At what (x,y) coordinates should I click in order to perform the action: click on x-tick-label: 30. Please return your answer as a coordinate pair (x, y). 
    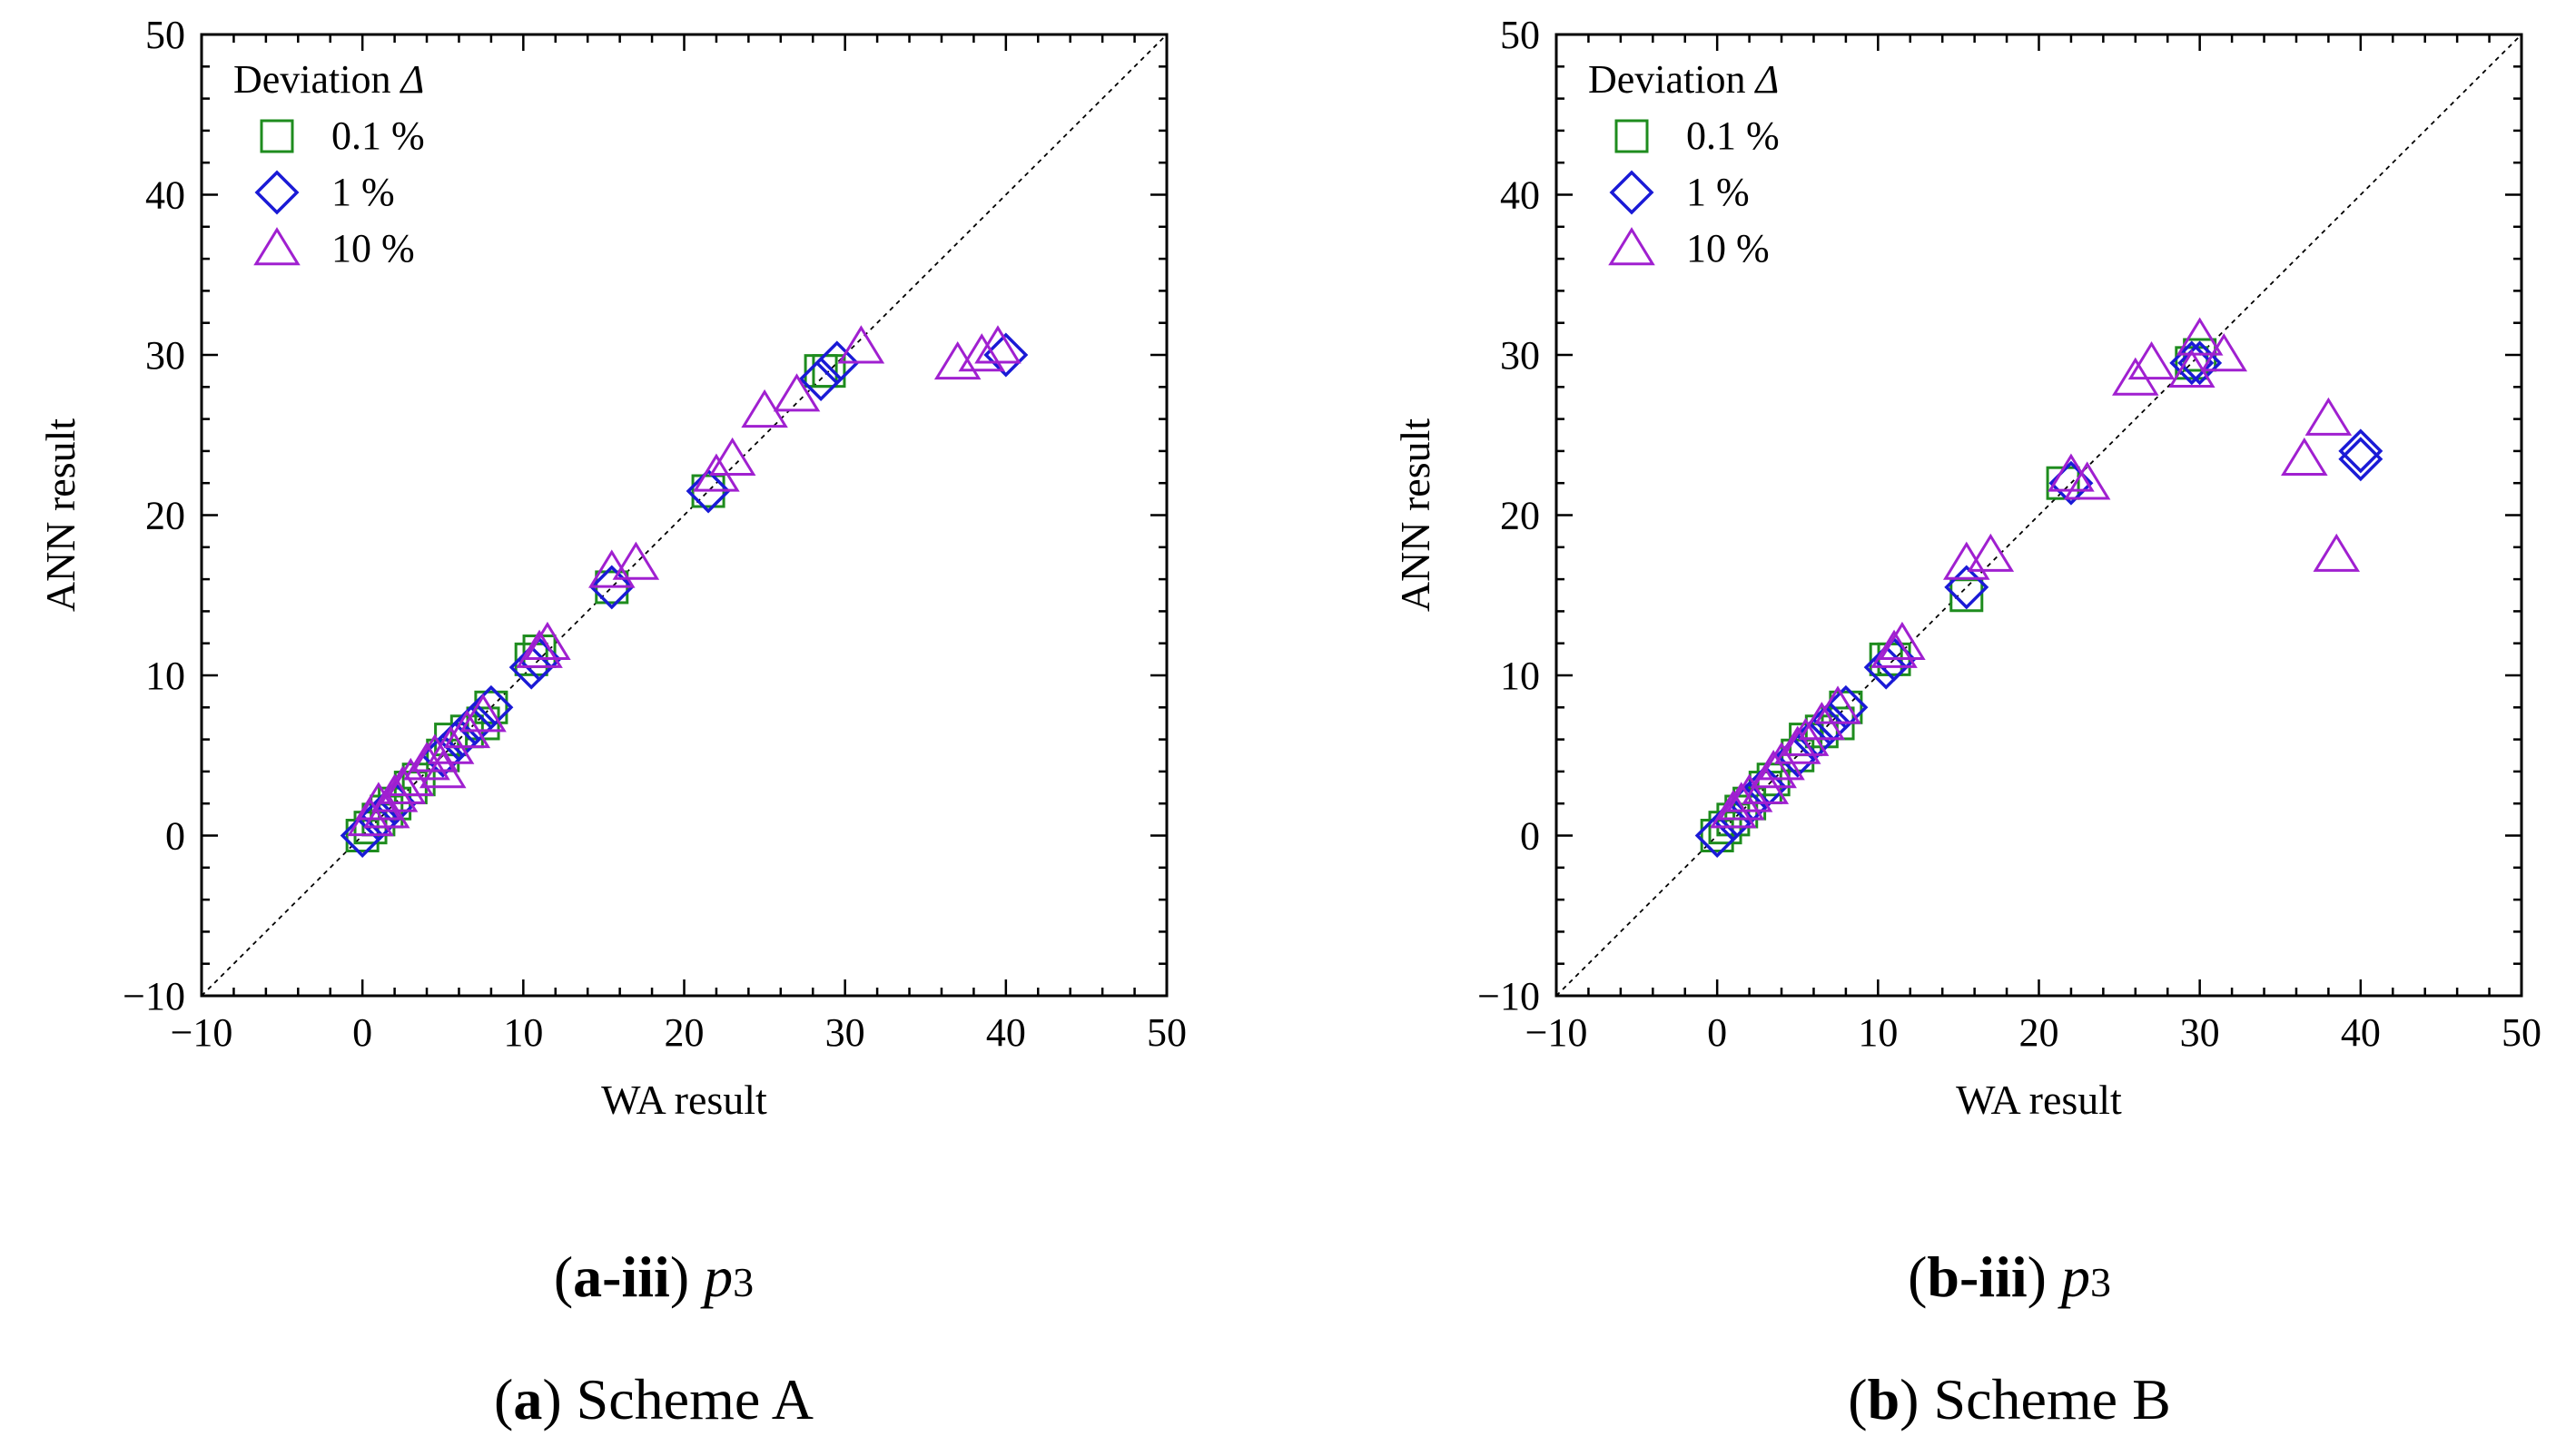
    Looking at the image, I should click on (2200, 1032).